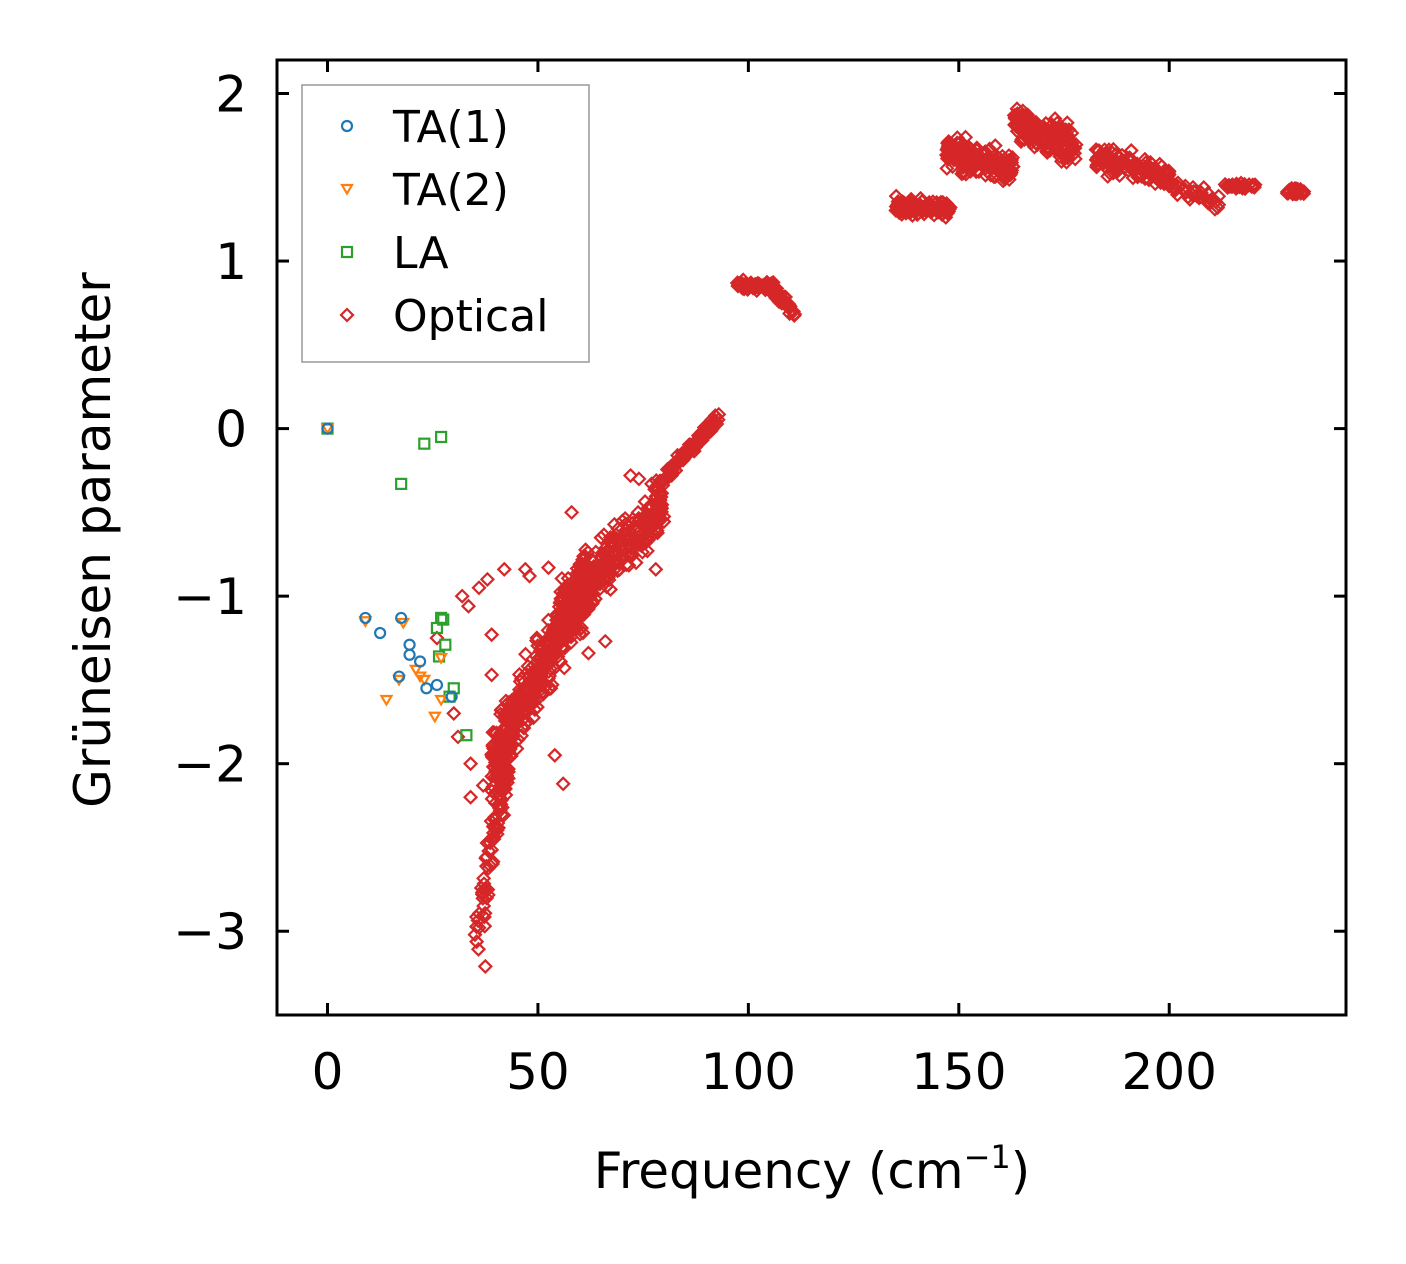  Describe the element at coordinates (389, 562) in the screenshot. I see `series-ta-1-` at that location.